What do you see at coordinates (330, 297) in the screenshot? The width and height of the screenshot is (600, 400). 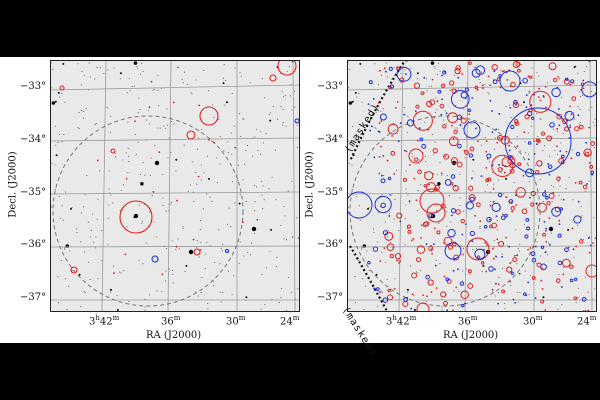 I see `ytick-right-4: −37°` at bounding box center [330, 297].